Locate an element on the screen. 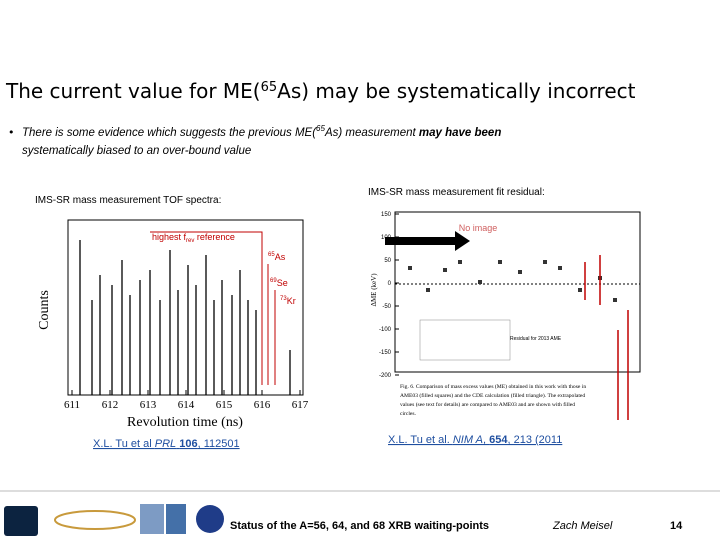 The height and width of the screenshot is (540, 720). x-tick-label: 616 is located at coordinates (262, 405).